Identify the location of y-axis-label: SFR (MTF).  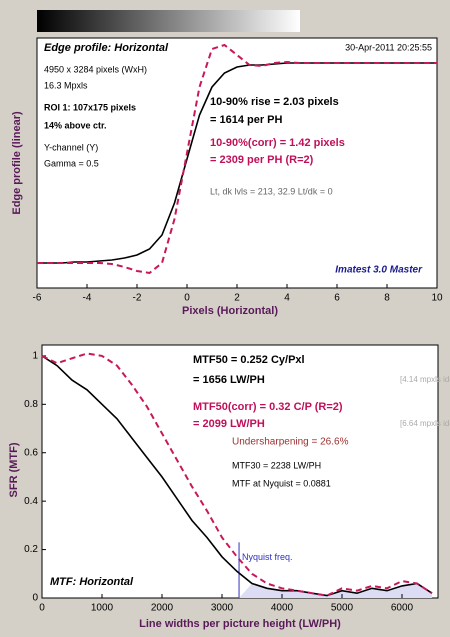
(14, 469).